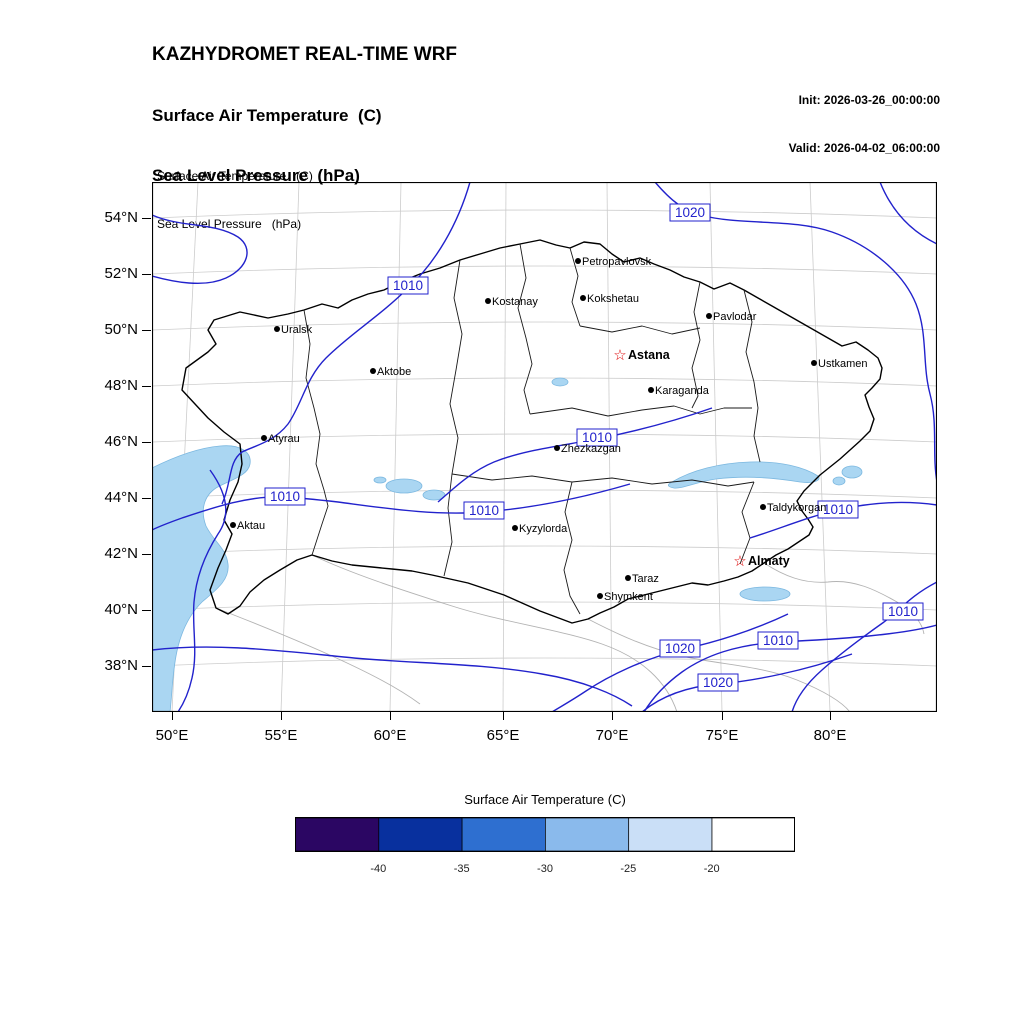 The image size is (1024, 1024). Describe the element at coordinates (744, 475) in the screenshot. I see `lake-balkhash` at that location.